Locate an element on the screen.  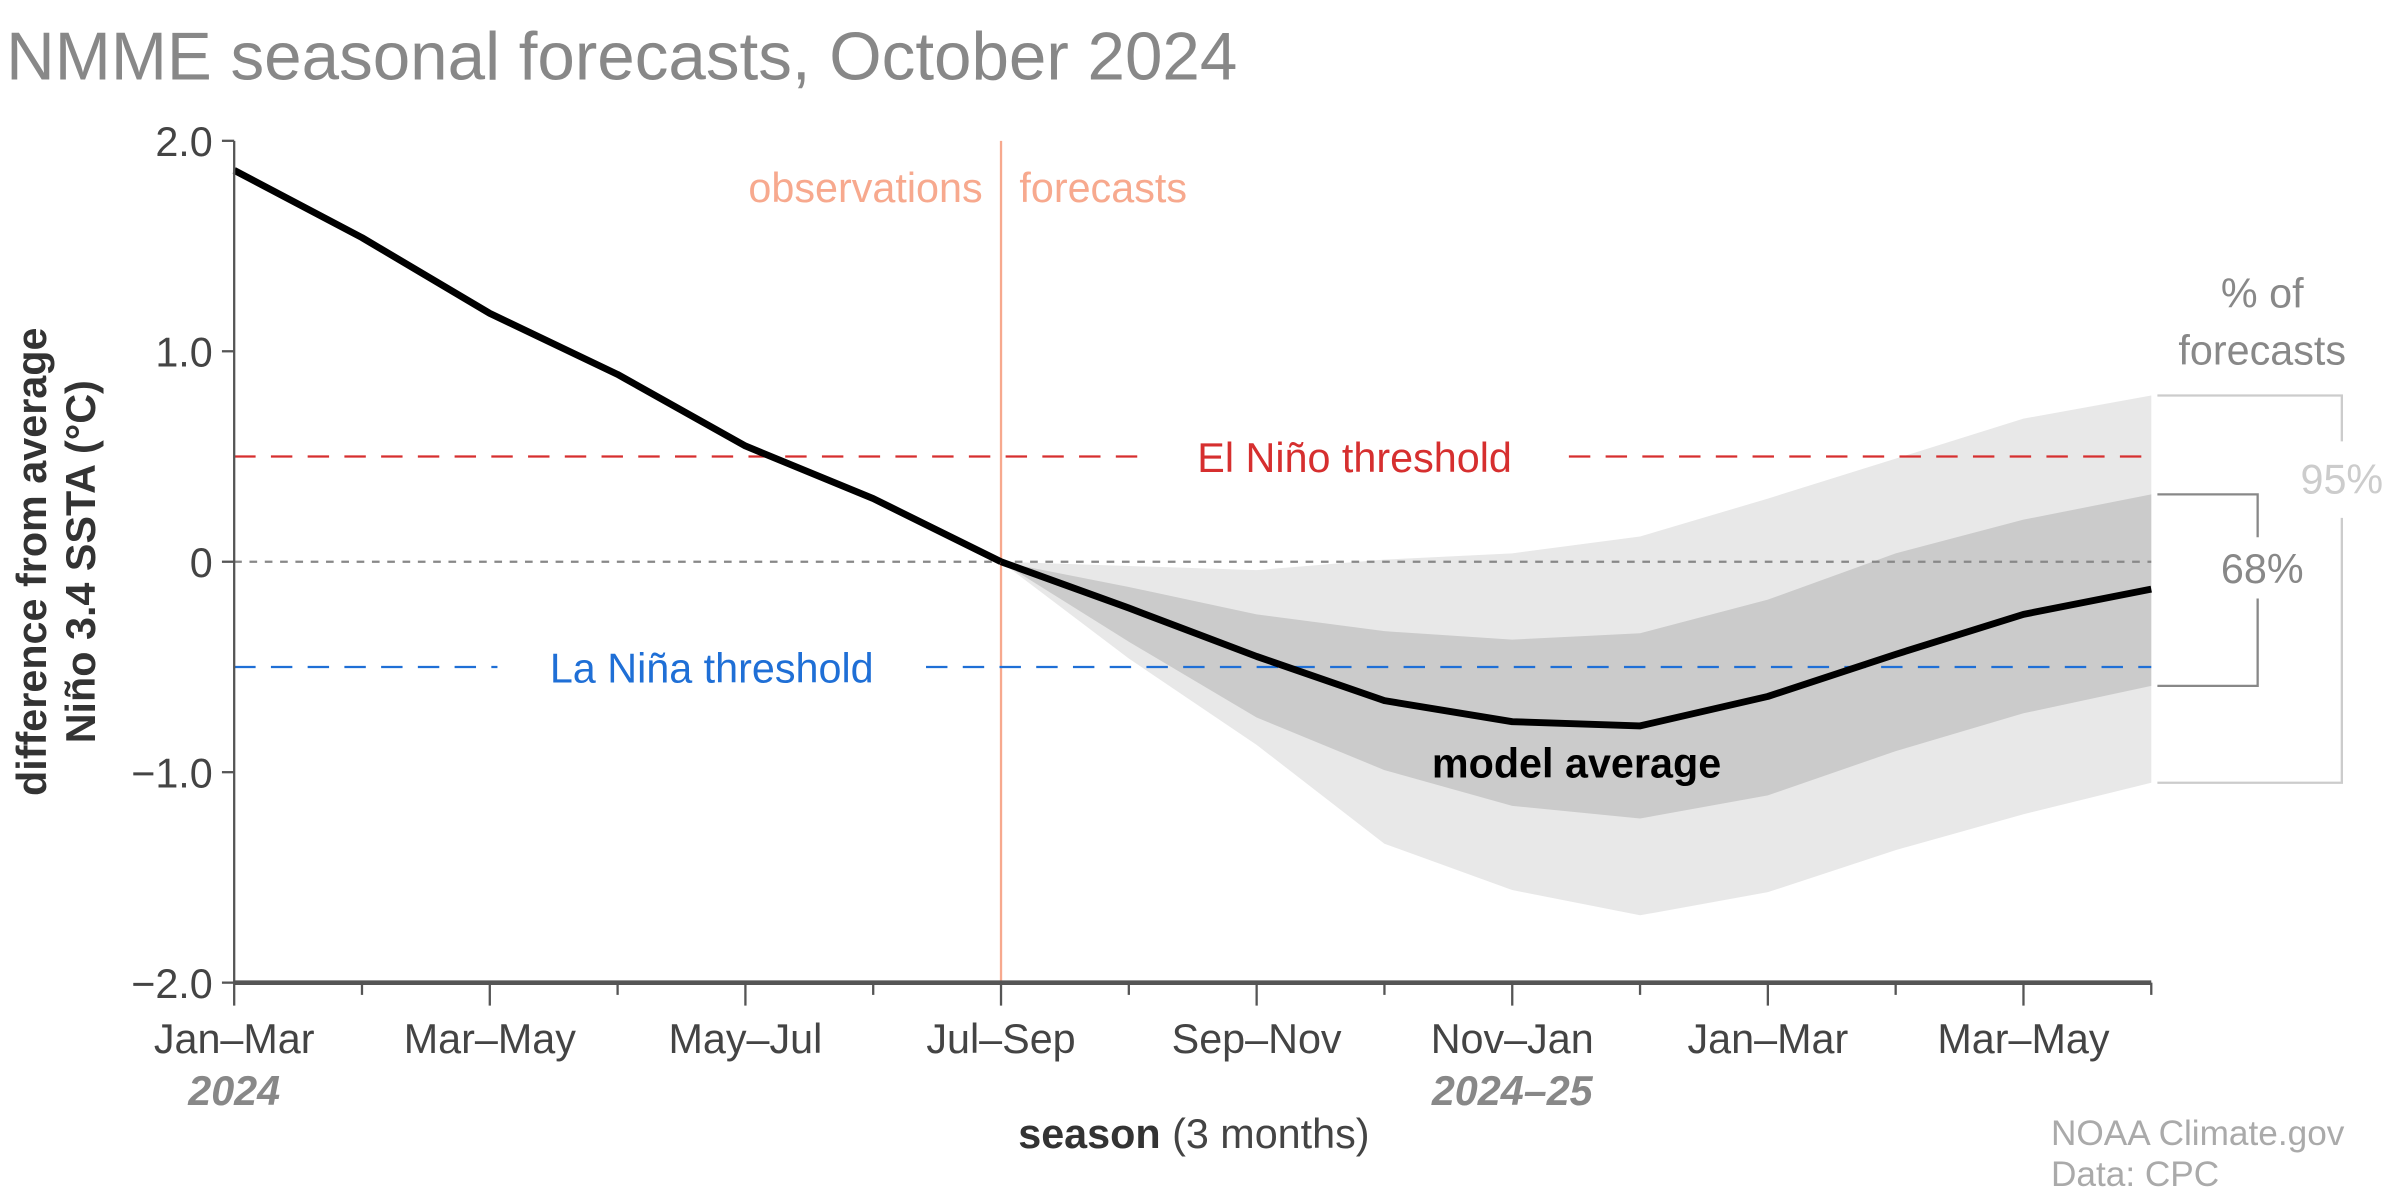
observations-label: observations is located at coordinates (865, 188).